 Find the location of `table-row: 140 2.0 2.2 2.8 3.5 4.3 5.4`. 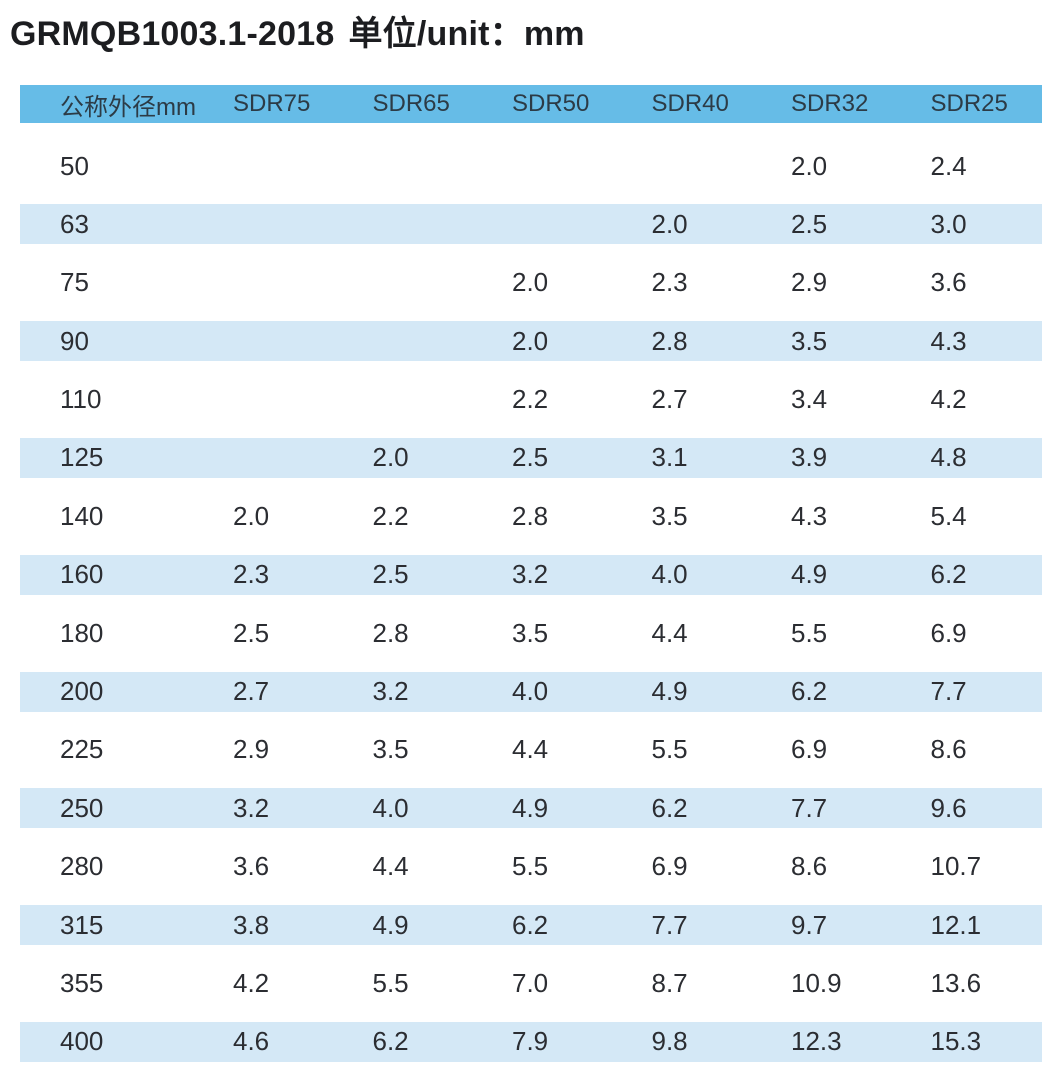

table-row: 140 2.0 2.2 2.8 3.5 4.3 5.4 is located at coordinates (531, 516).